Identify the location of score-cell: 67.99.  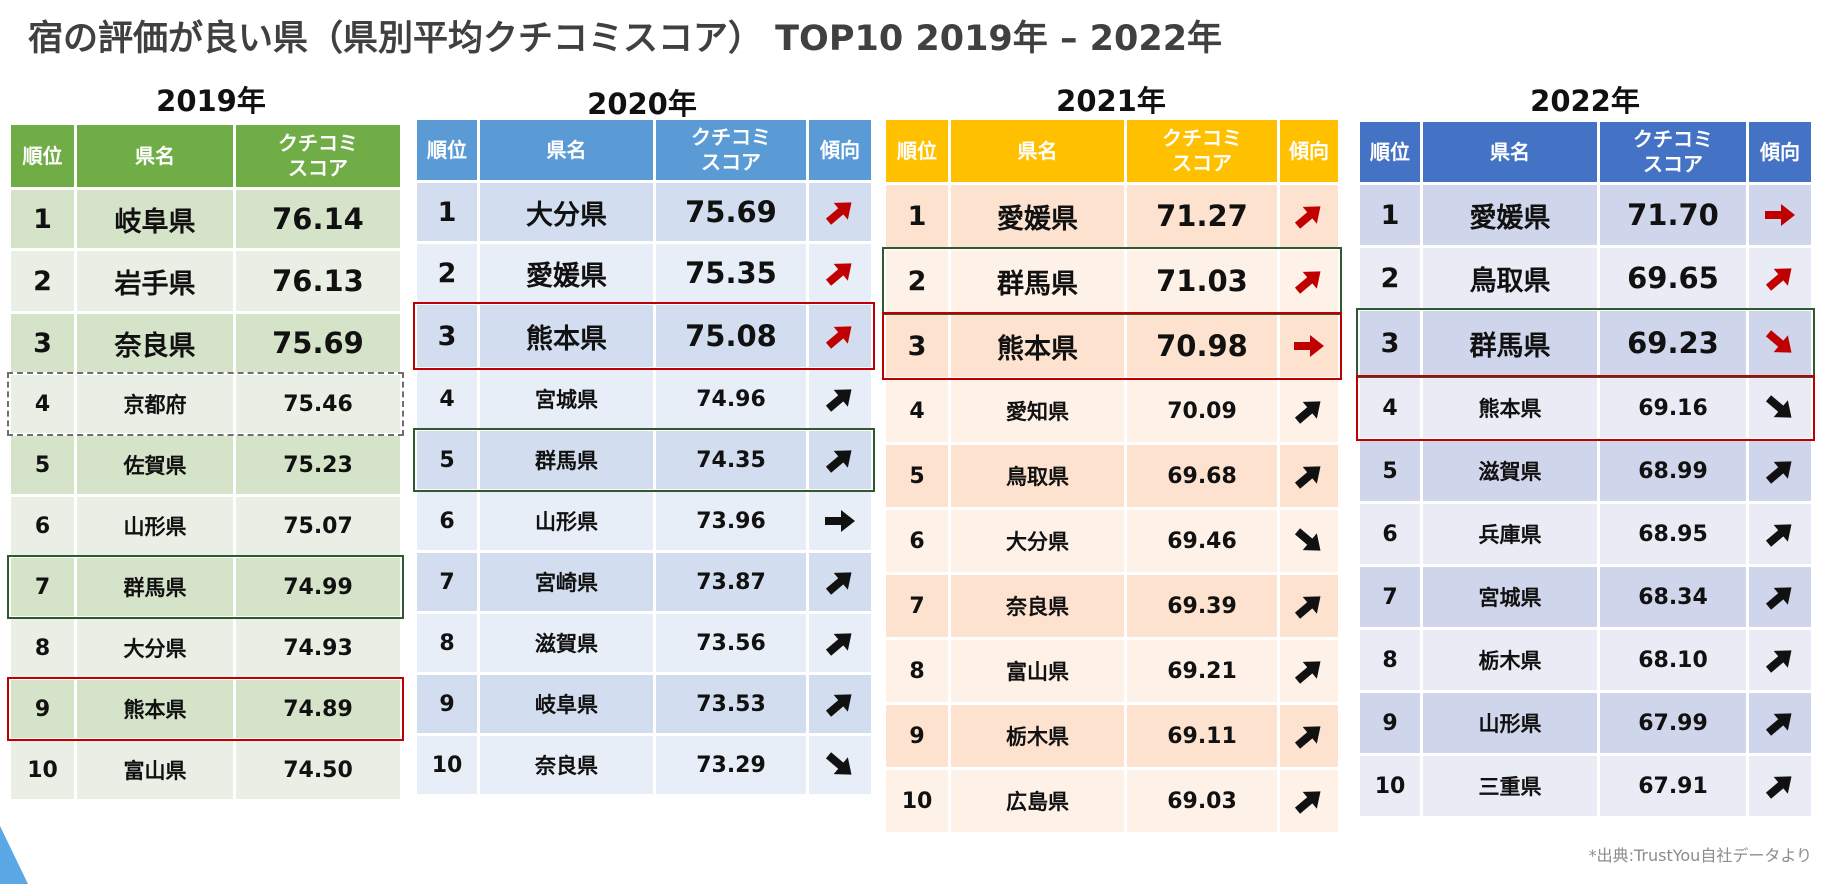
(1673, 723).